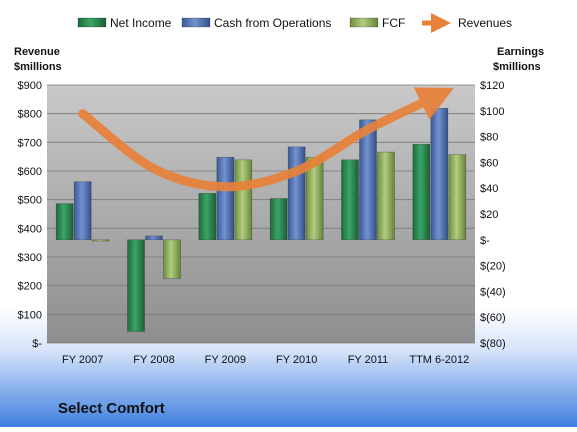 The width and height of the screenshot is (577, 432). Describe the element at coordinates (30, 287) in the screenshot. I see `left-tick-label: $200` at that location.